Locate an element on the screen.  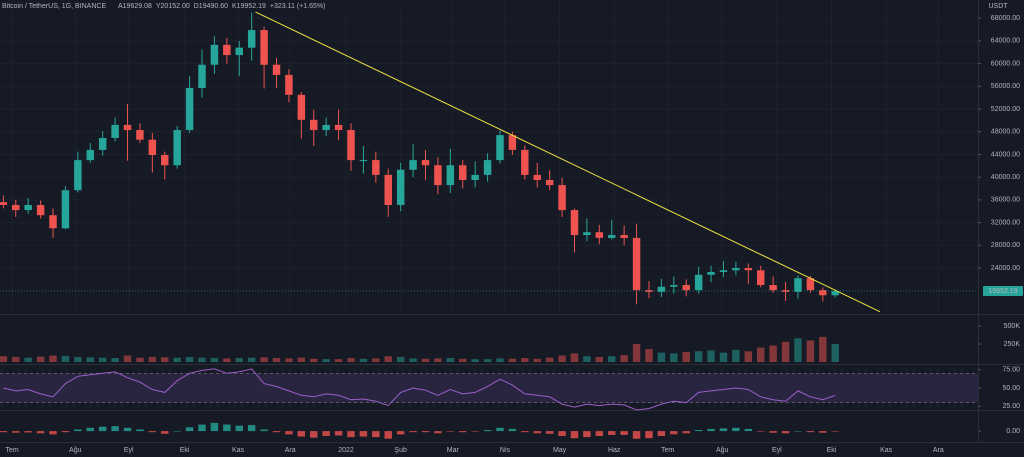
unit-label: USDT is located at coordinates (998, 6).